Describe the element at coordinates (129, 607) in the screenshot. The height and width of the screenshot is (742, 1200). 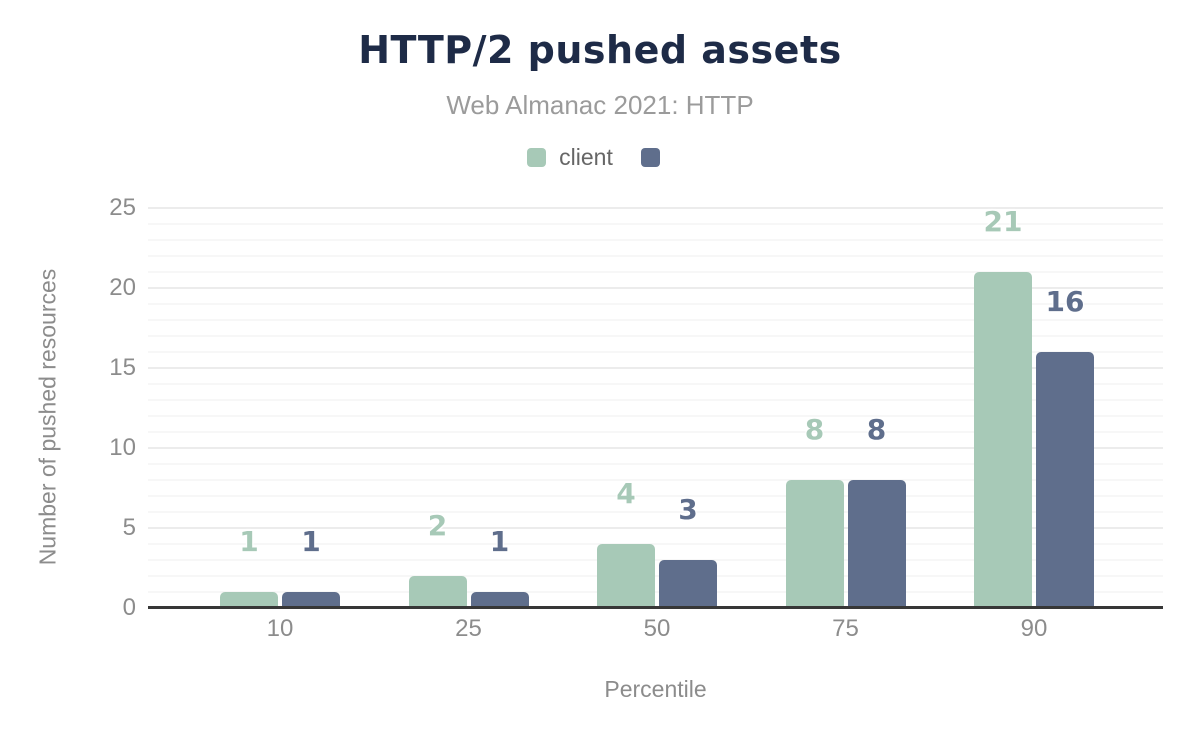
I see `y-tick-label: 0` at that location.